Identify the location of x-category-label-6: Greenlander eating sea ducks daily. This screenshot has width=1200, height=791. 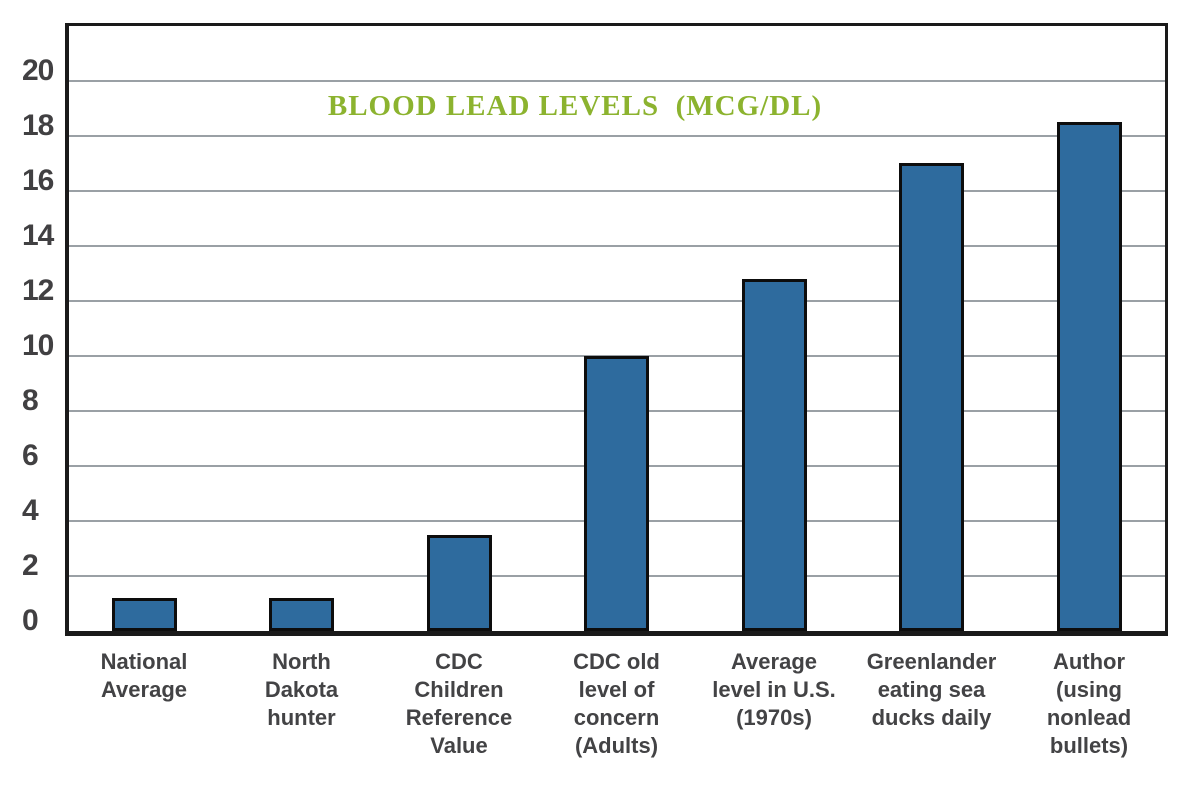
(931, 689).